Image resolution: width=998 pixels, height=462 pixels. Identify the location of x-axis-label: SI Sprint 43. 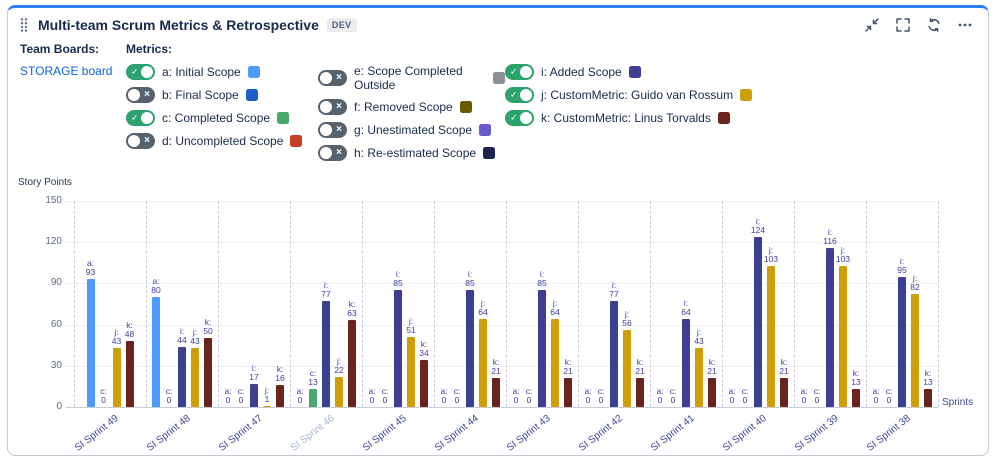
(528, 433).